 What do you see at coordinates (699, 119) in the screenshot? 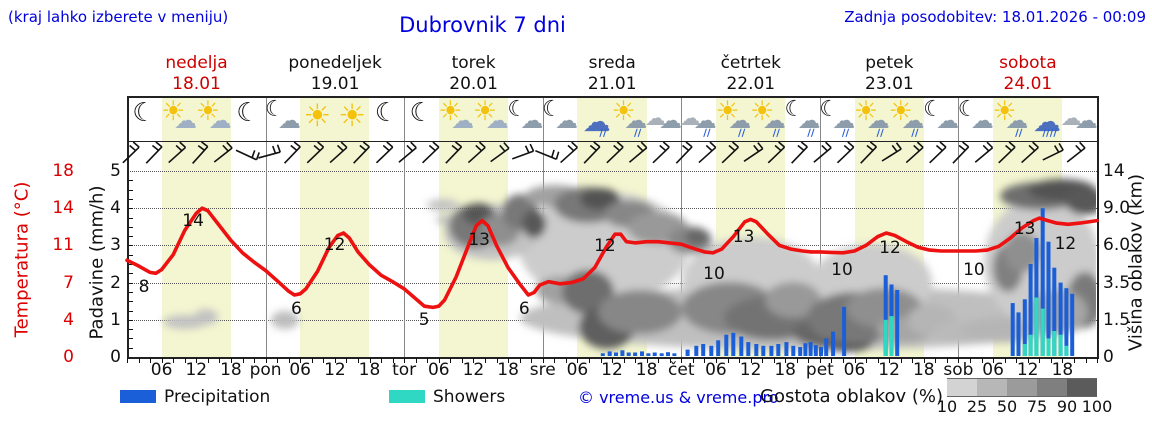
I see `weather-icon-clouds-rain: ☁ ☁ ∕∕` at bounding box center [699, 119].